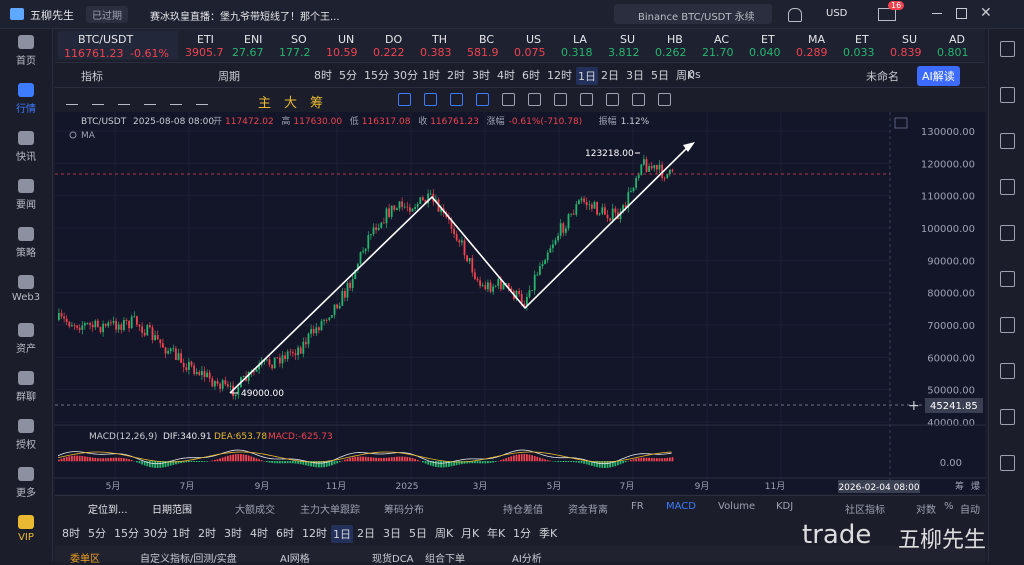  Describe the element at coordinates (261, 39) in the screenshot. I see `ticker-symbol: ENI` at that location.